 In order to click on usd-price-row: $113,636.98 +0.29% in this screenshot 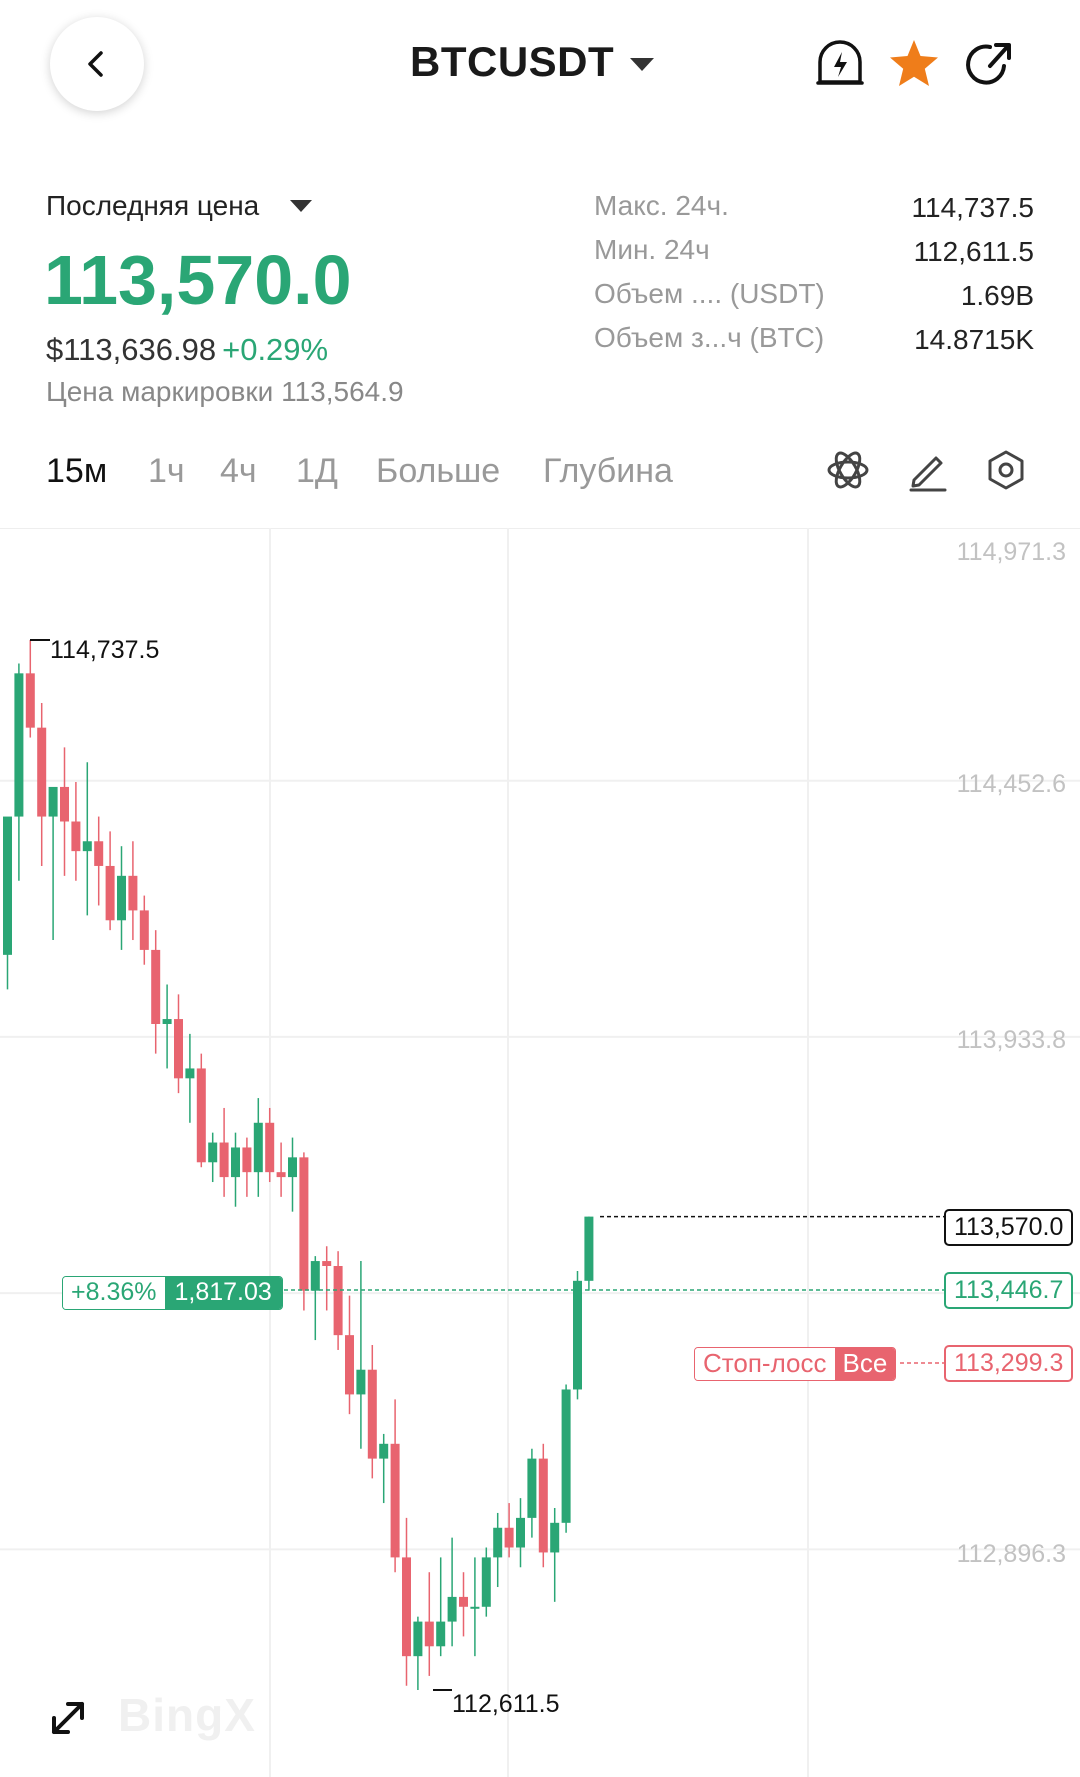, I will do `click(187, 350)`.